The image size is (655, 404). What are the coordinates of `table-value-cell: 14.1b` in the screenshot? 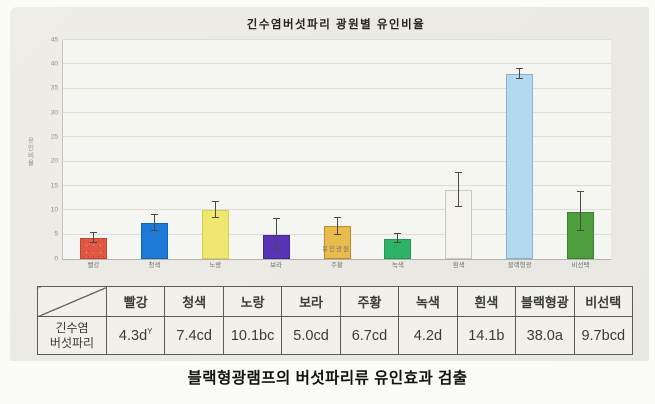 It's located at (486, 335).